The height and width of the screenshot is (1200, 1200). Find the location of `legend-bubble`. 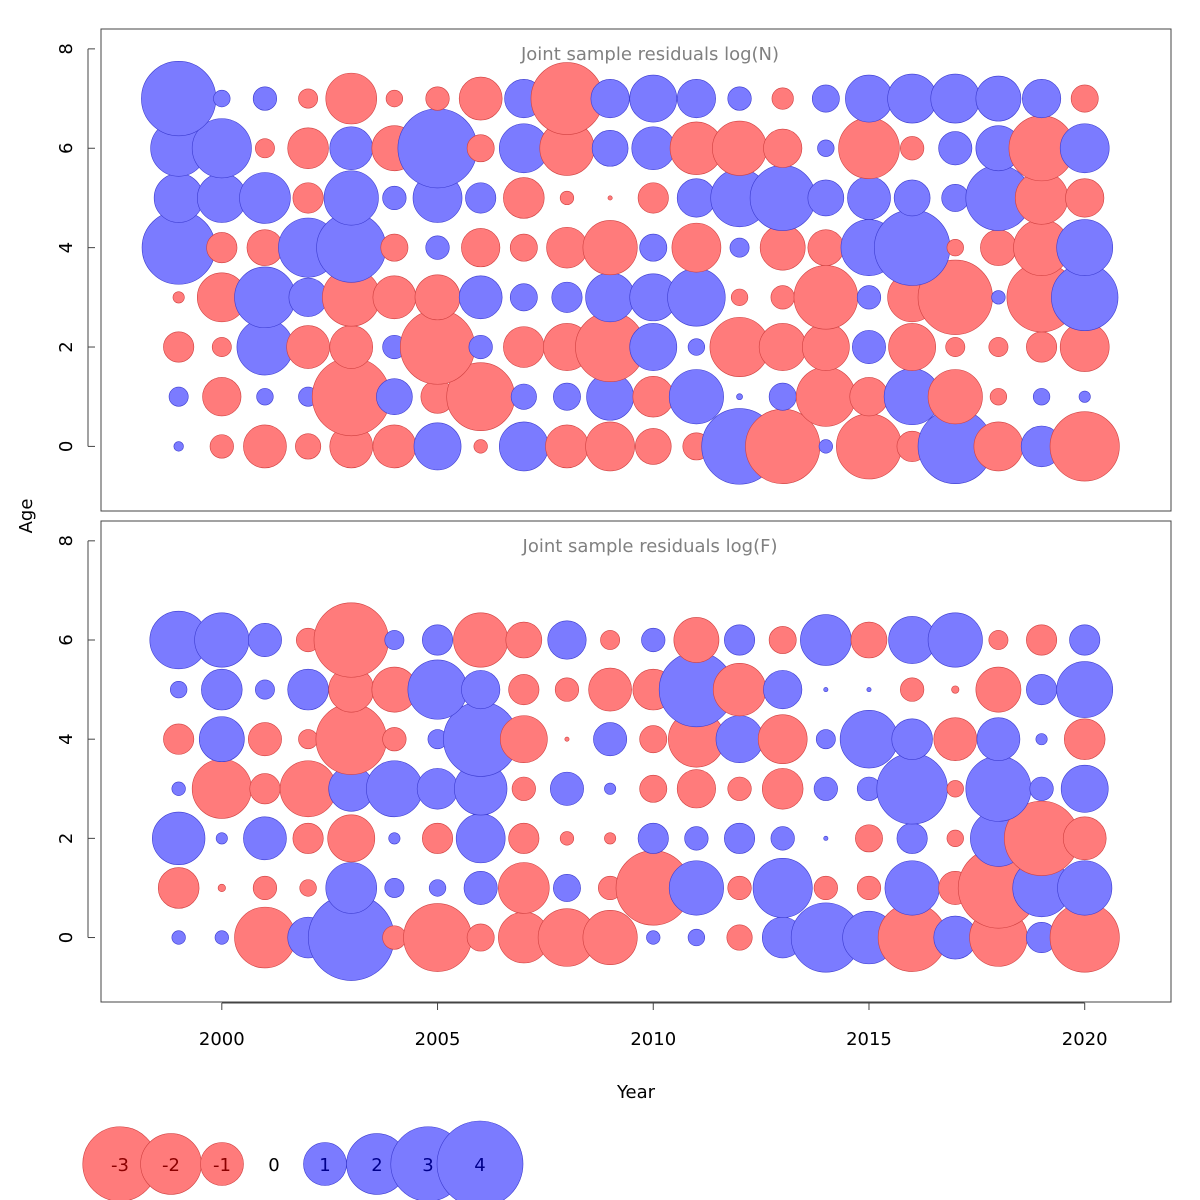

legend-bubble is located at coordinates (222, 1164).